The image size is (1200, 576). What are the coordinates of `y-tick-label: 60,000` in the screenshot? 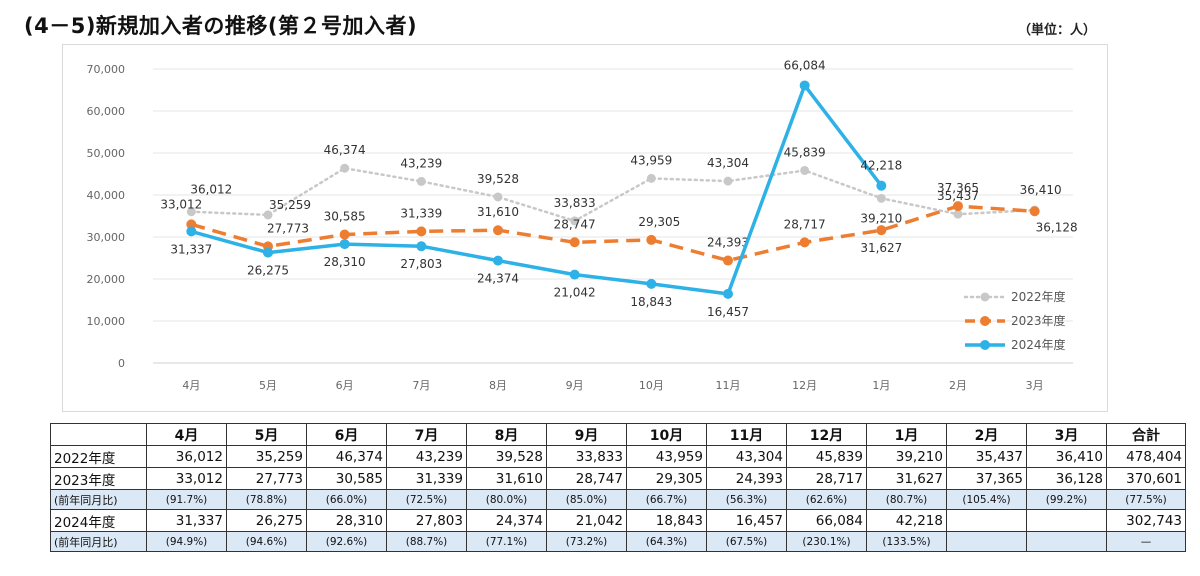 It's located at (106, 111).